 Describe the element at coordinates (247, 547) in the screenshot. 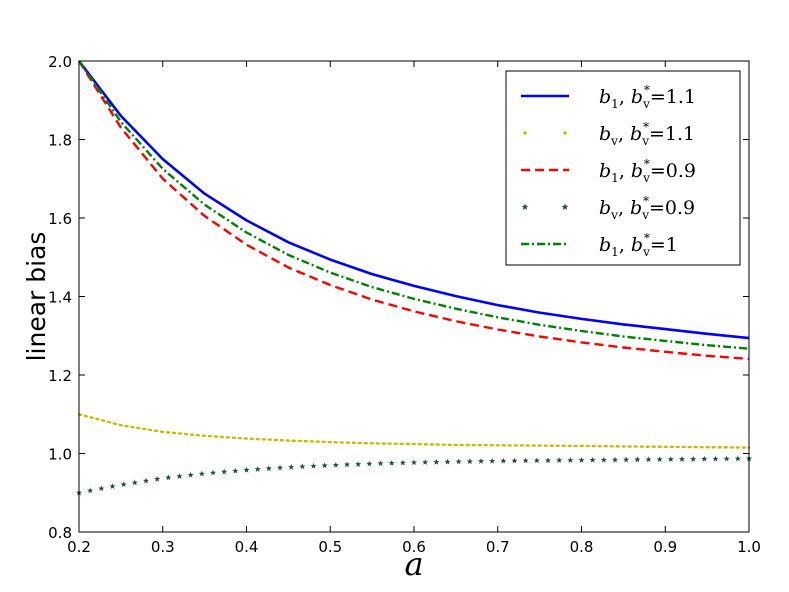

I see `x-tick-label: 0.4` at that location.